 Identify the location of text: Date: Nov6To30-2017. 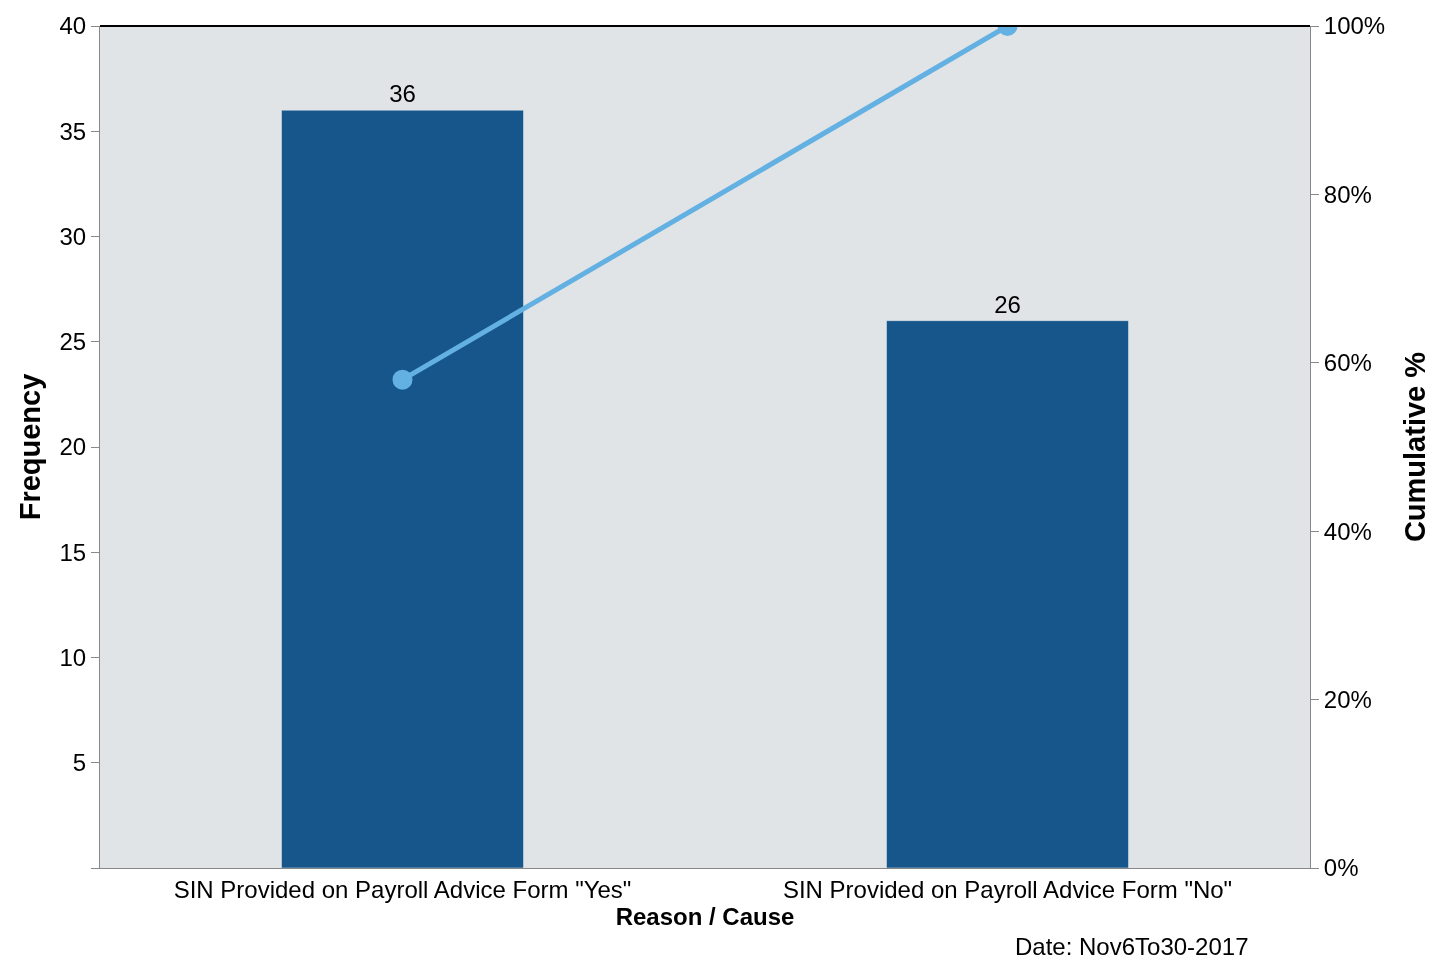
(1132, 945).